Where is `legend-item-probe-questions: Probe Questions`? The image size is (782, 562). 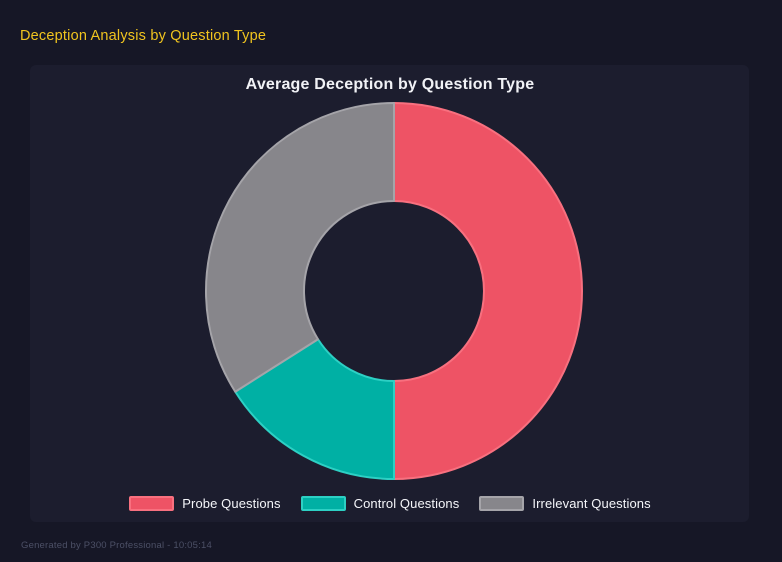 legend-item-probe-questions: Probe Questions is located at coordinates (205, 503).